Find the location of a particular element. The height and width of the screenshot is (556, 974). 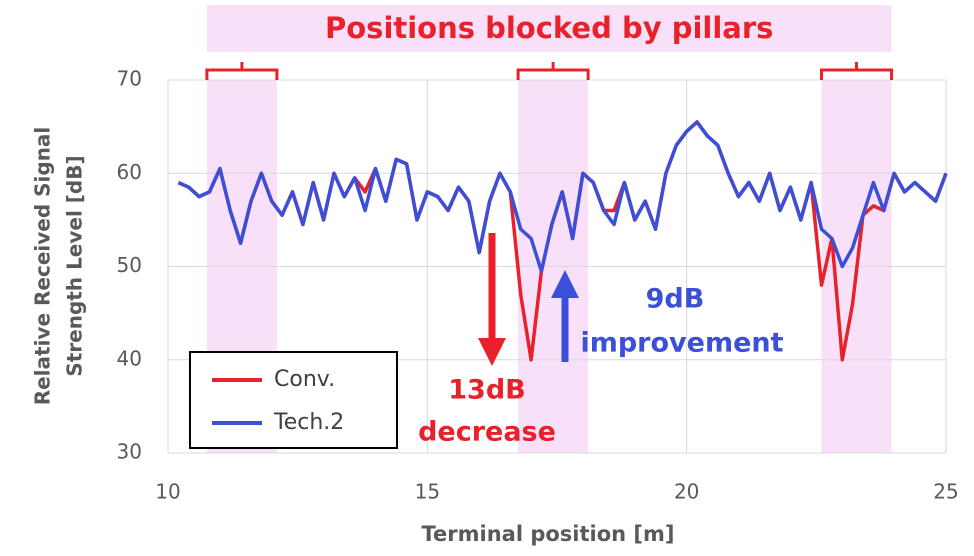

y-axis-label: Relative Received Signal is located at coordinates (43, 266).